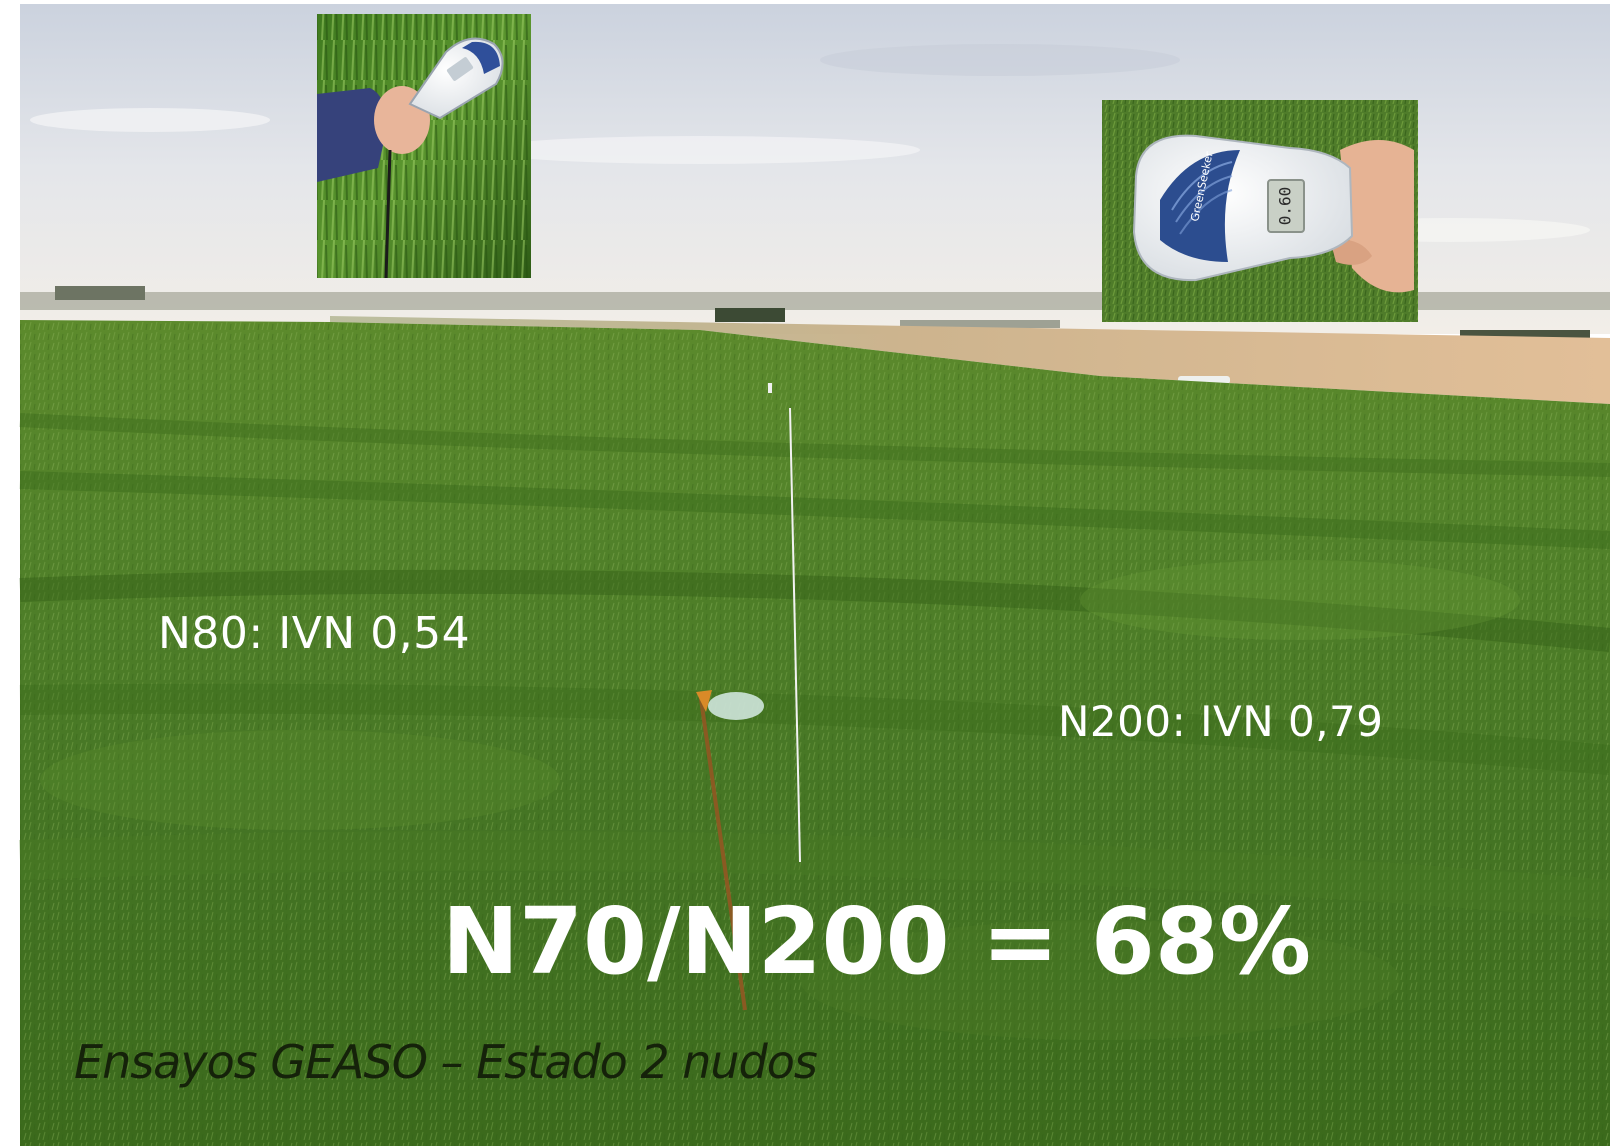  I want to click on n80-ivn-label: N80: IVN 0,54, so click(314, 633).